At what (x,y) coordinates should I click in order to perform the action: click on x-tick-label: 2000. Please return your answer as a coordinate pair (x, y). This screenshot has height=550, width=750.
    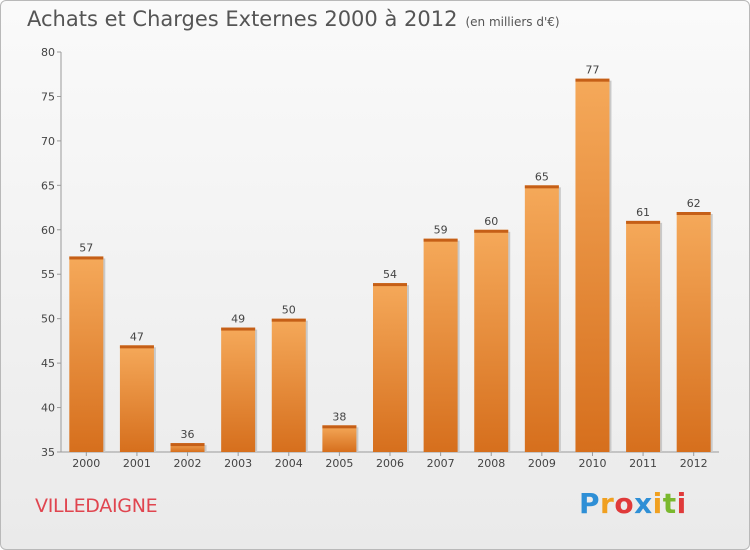
    Looking at the image, I should click on (86, 463).